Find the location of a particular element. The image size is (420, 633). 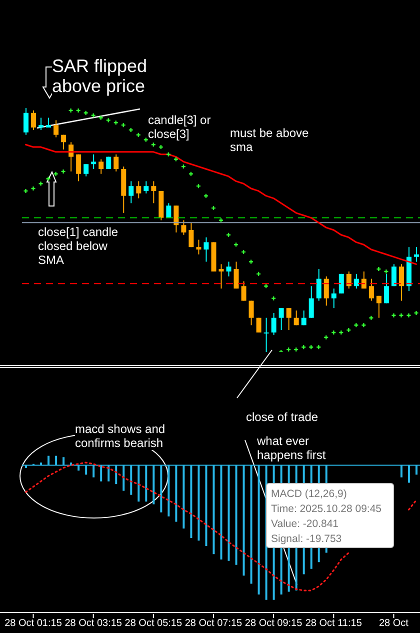

x-tick-label: 28 Oct 03:15 is located at coordinates (93, 623).